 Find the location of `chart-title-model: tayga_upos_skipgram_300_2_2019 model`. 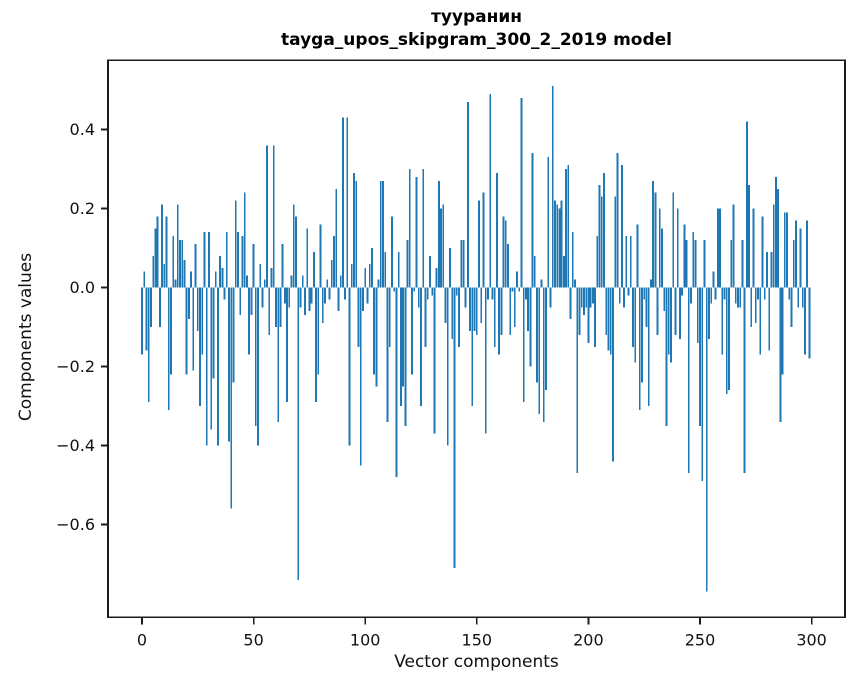

chart-title-model: tayga_upos_skipgram_300_2_2019 model is located at coordinates (476, 40).